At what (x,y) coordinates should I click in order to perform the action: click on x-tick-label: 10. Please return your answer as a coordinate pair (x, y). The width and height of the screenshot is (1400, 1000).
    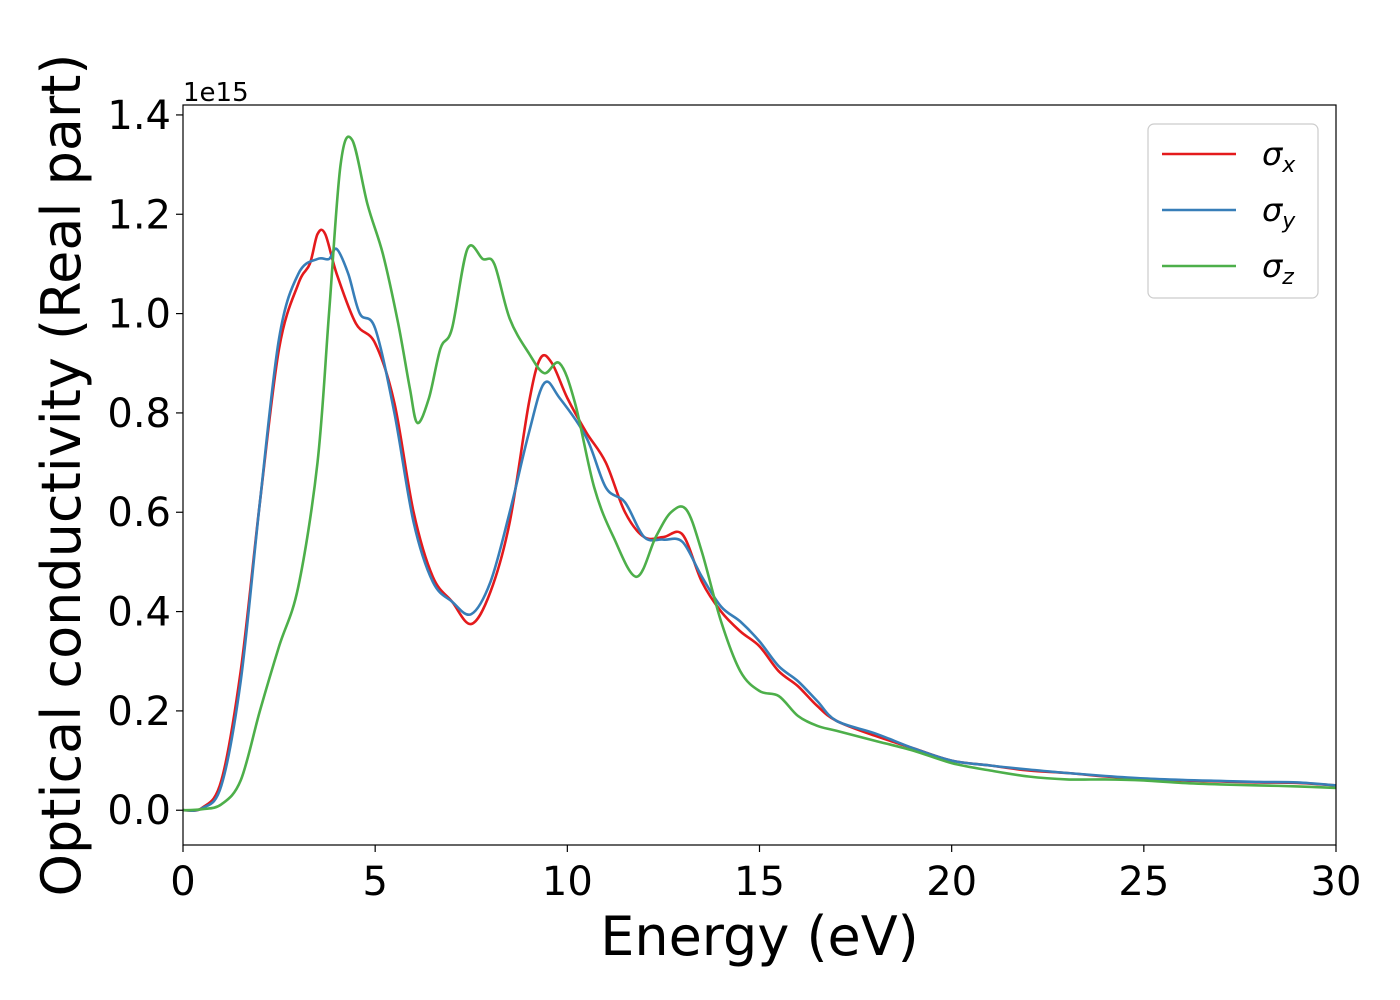
    Looking at the image, I should click on (567, 882).